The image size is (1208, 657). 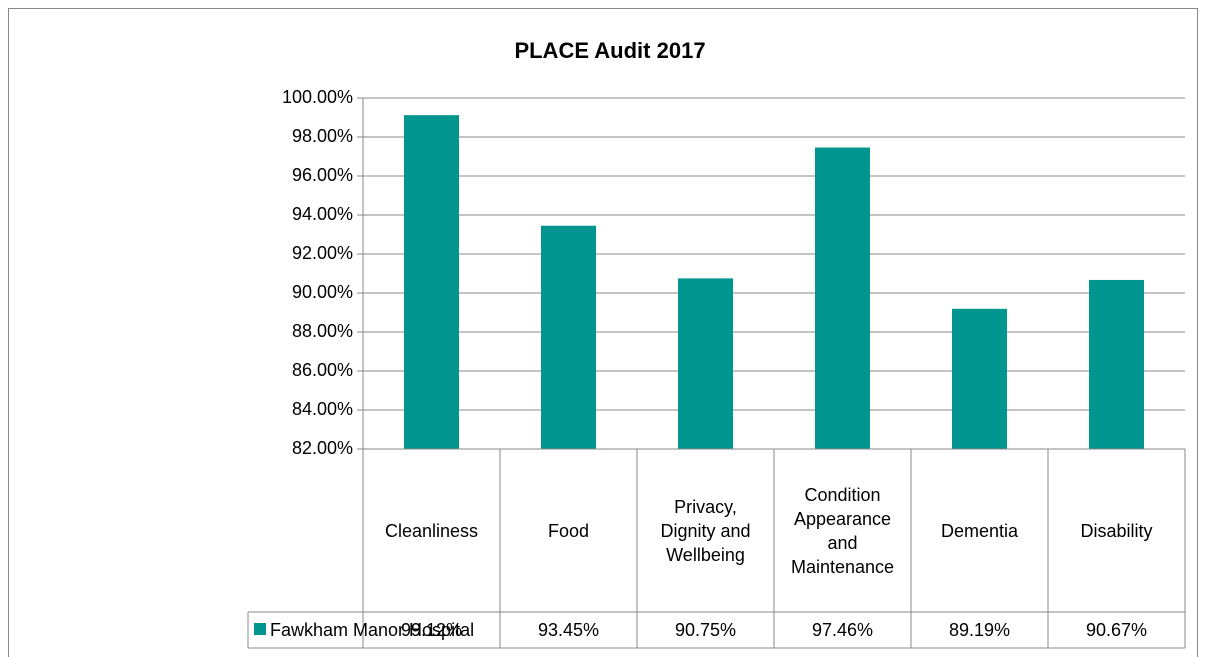 I want to click on legend-label: Fawkham Manor Hospital, so click(x=372, y=630).